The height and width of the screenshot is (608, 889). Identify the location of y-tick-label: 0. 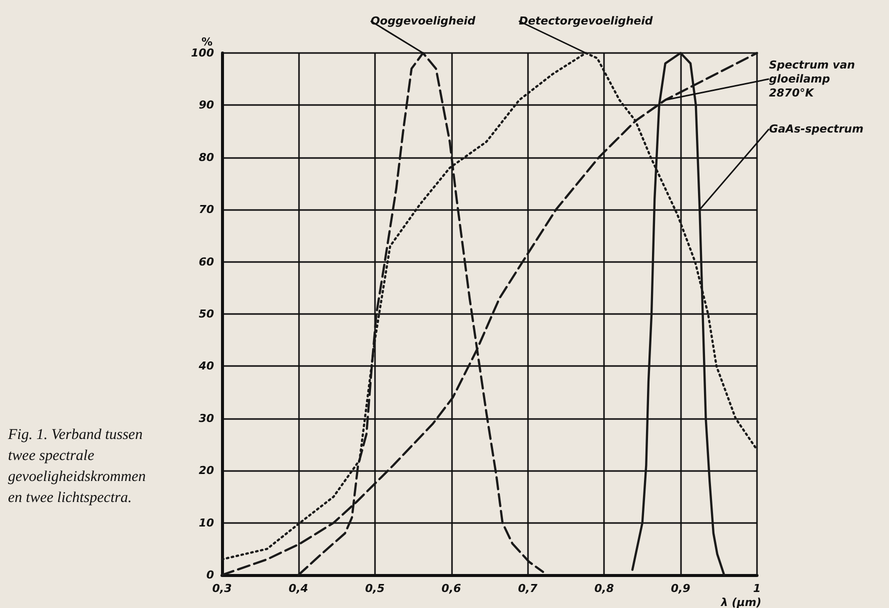
(210, 575).